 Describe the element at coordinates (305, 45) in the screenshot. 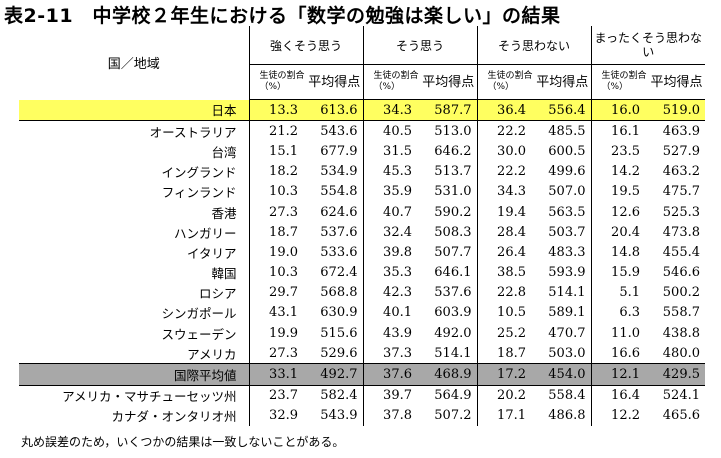

I see `group-header-strongly-agree: 強くそう思う` at that location.